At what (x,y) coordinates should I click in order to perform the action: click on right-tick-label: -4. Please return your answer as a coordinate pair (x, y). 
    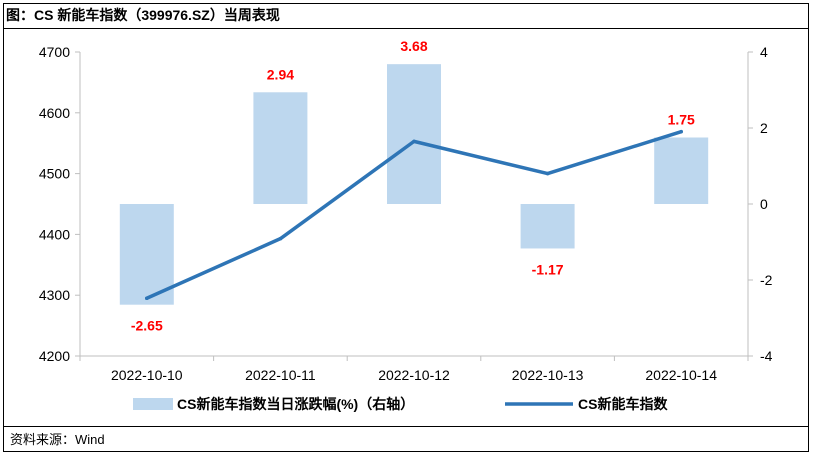
    Looking at the image, I should click on (766, 356).